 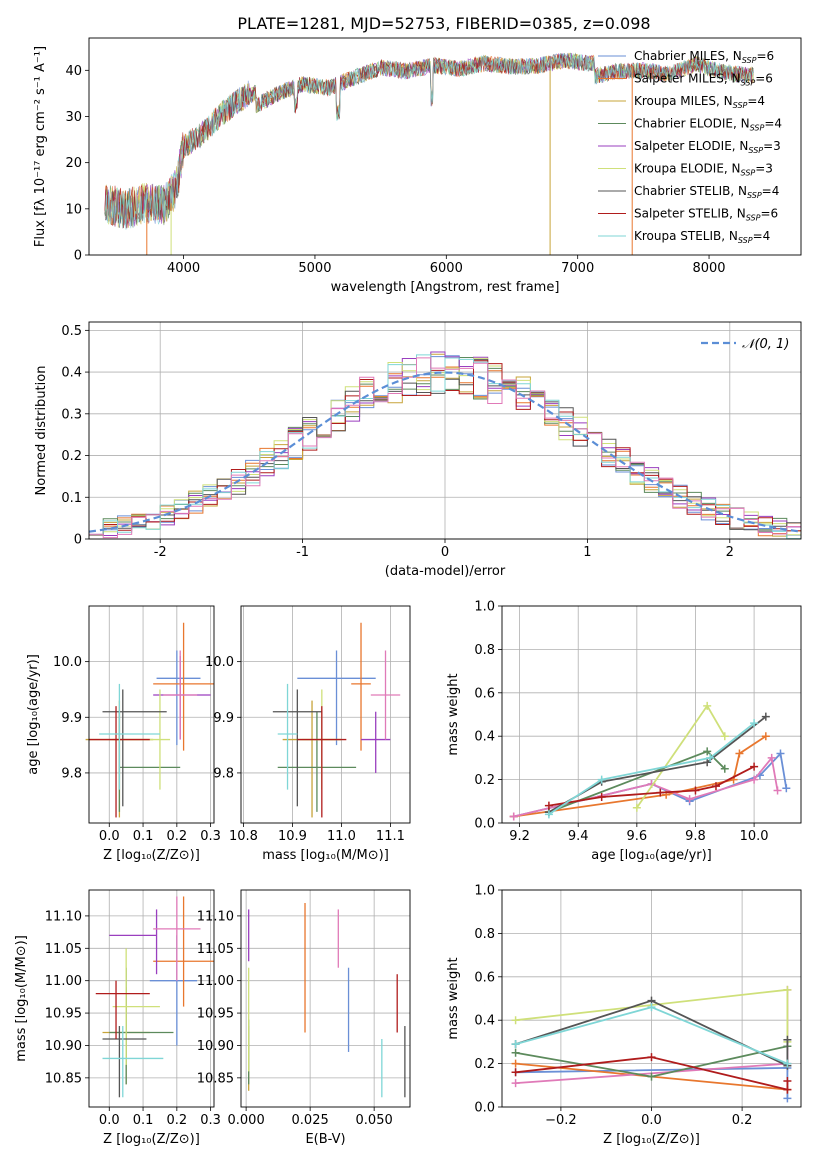 I want to click on y-tick-label: 0.5, so click(x=71, y=331).